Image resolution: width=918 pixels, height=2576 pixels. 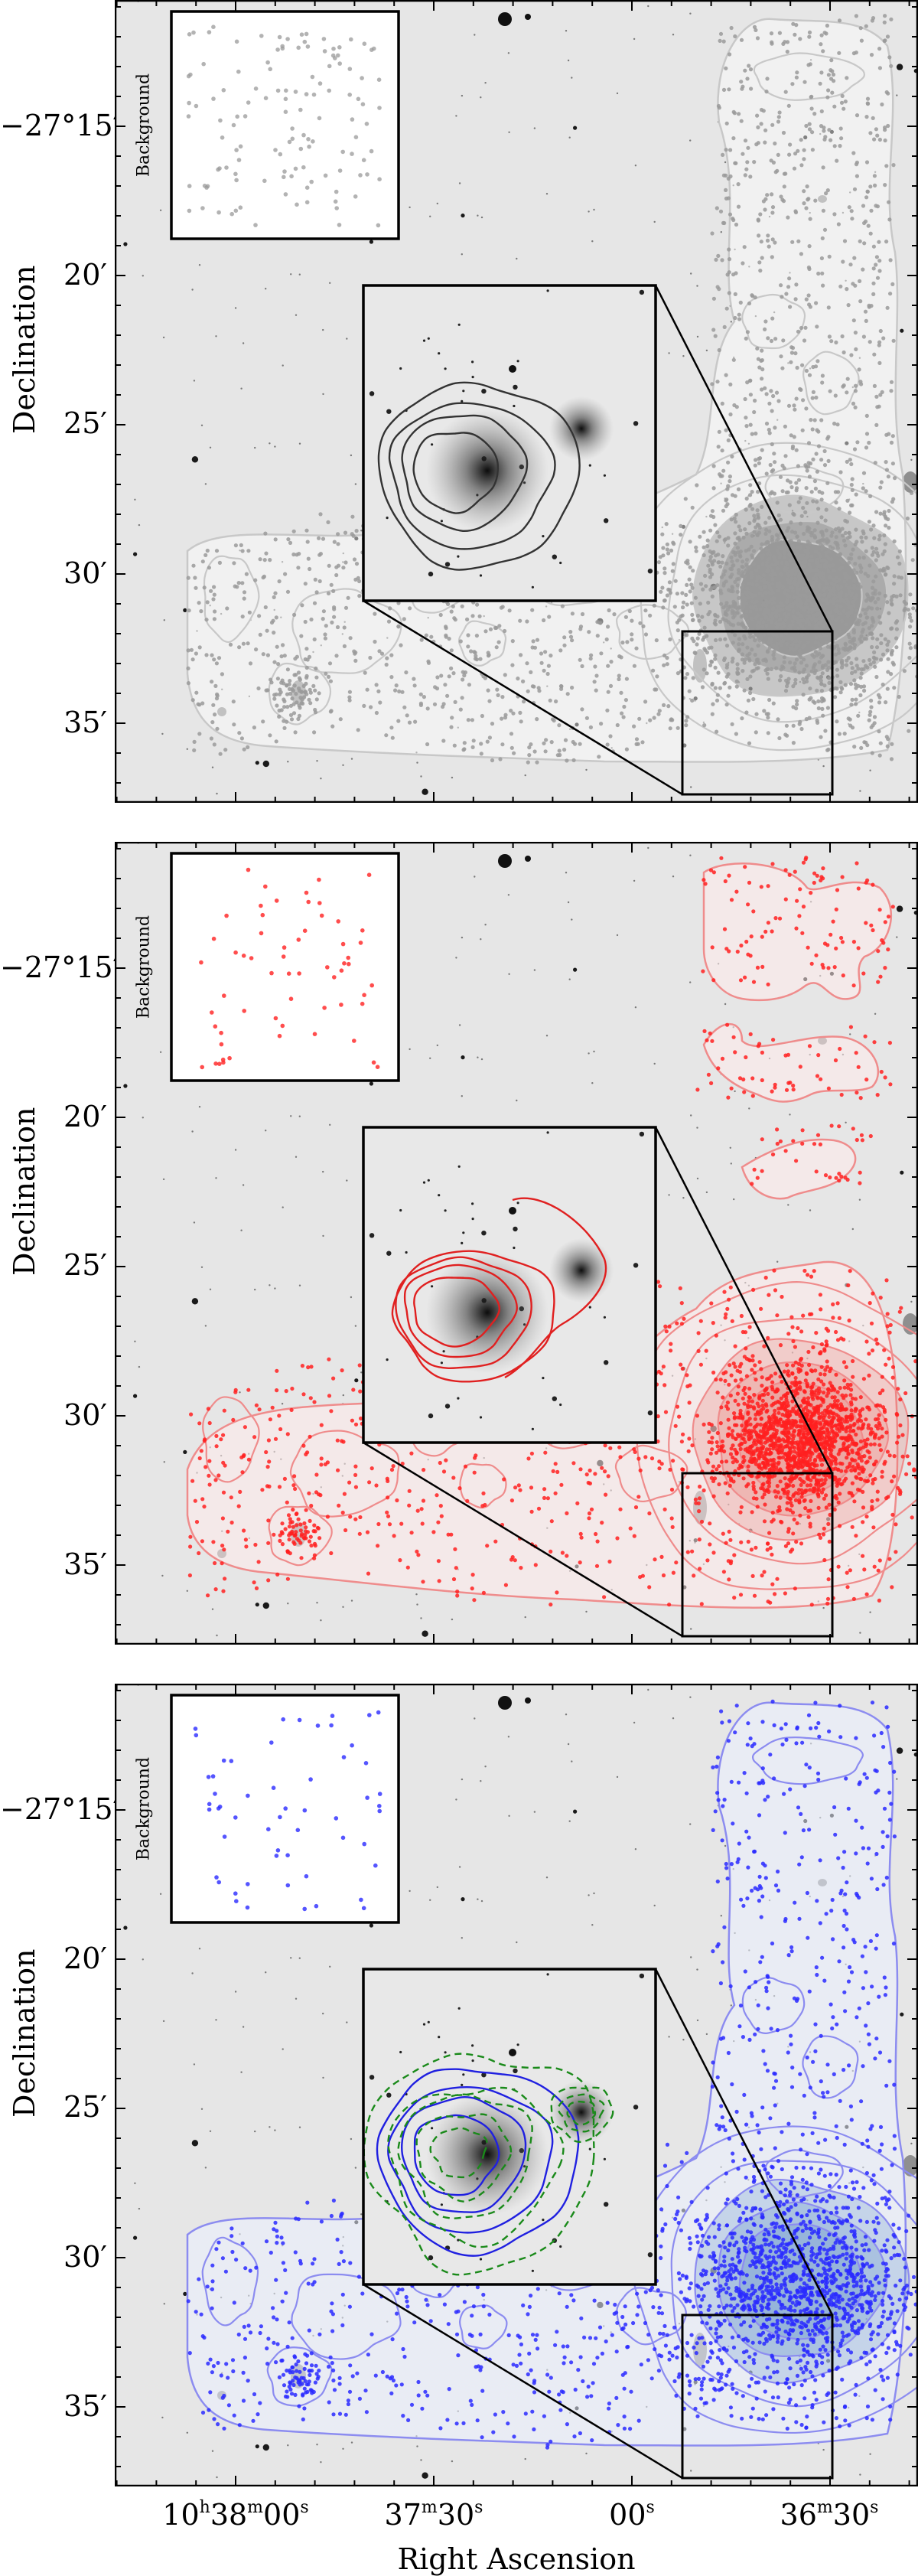 What do you see at coordinates (829, 2515) in the screenshot?
I see `x-tick-label-3: 36m30s` at bounding box center [829, 2515].